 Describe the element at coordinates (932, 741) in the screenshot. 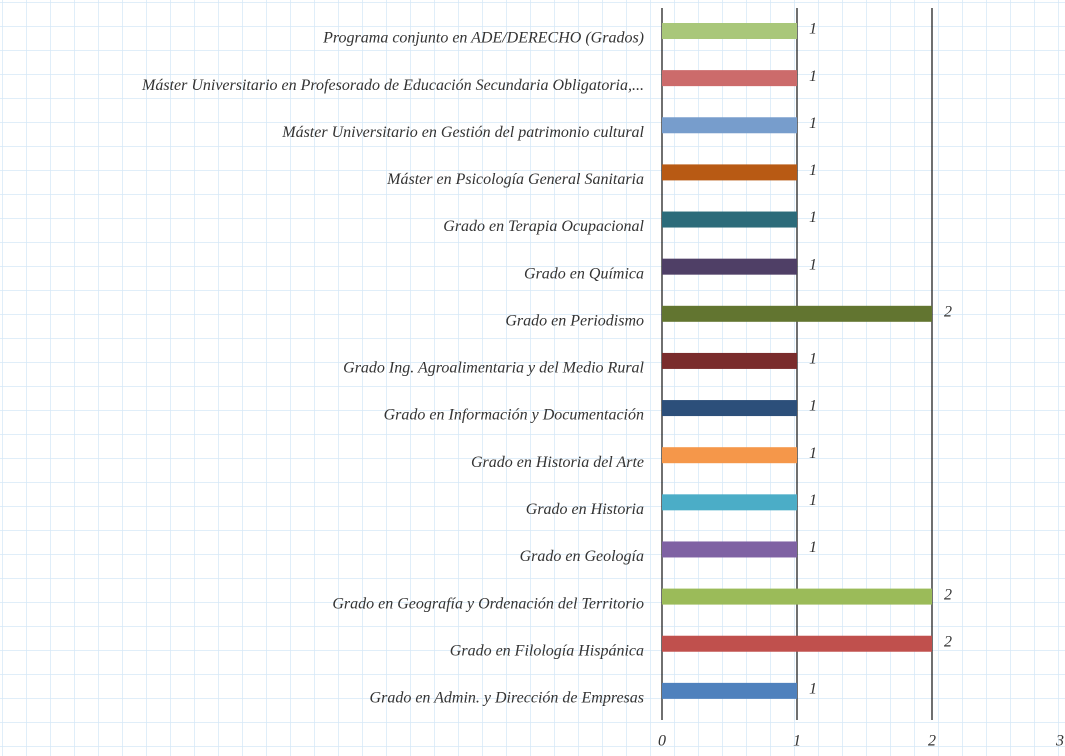

I see `x-tick-label: 2` at that location.